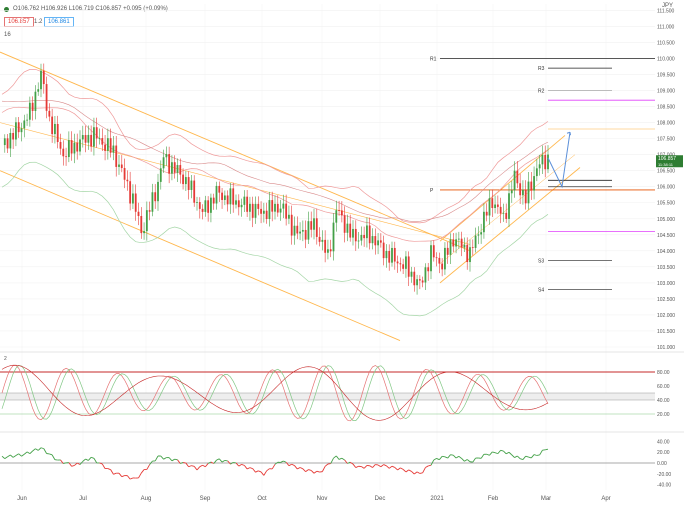  Describe the element at coordinates (663, 387) in the screenshot. I see `rsi-tick-label: 60.00` at that location.